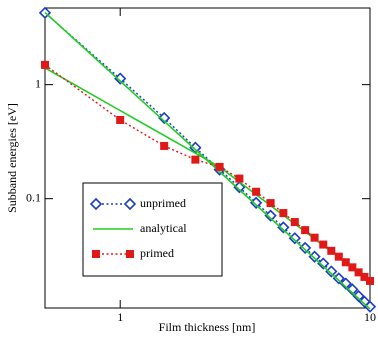 The image size is (378, 339). What do you see at coordinates (38, 83) in the screenshot?
I see `y-tick-label: 1` at bounding box center [38, 83].